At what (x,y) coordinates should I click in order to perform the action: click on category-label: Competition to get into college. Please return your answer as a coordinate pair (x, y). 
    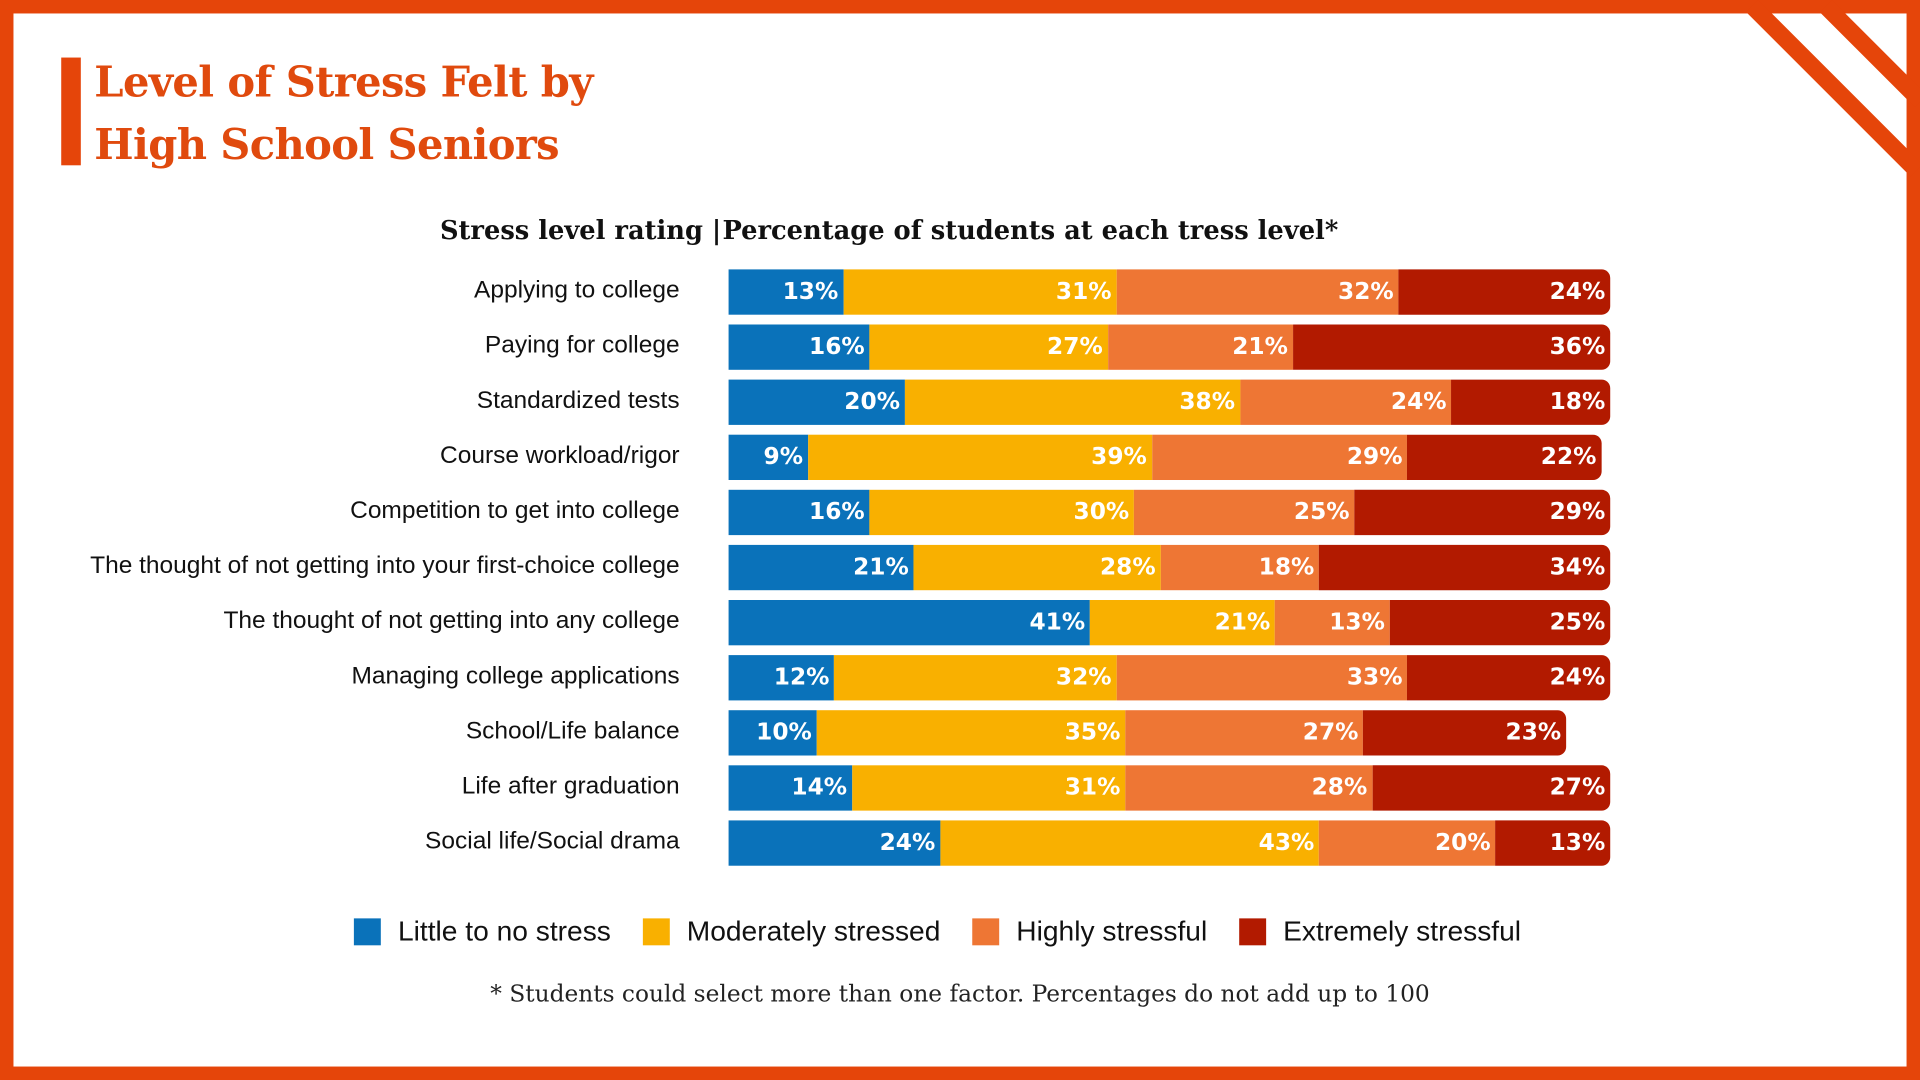
    Looking at the image, I should click on (515, 511).